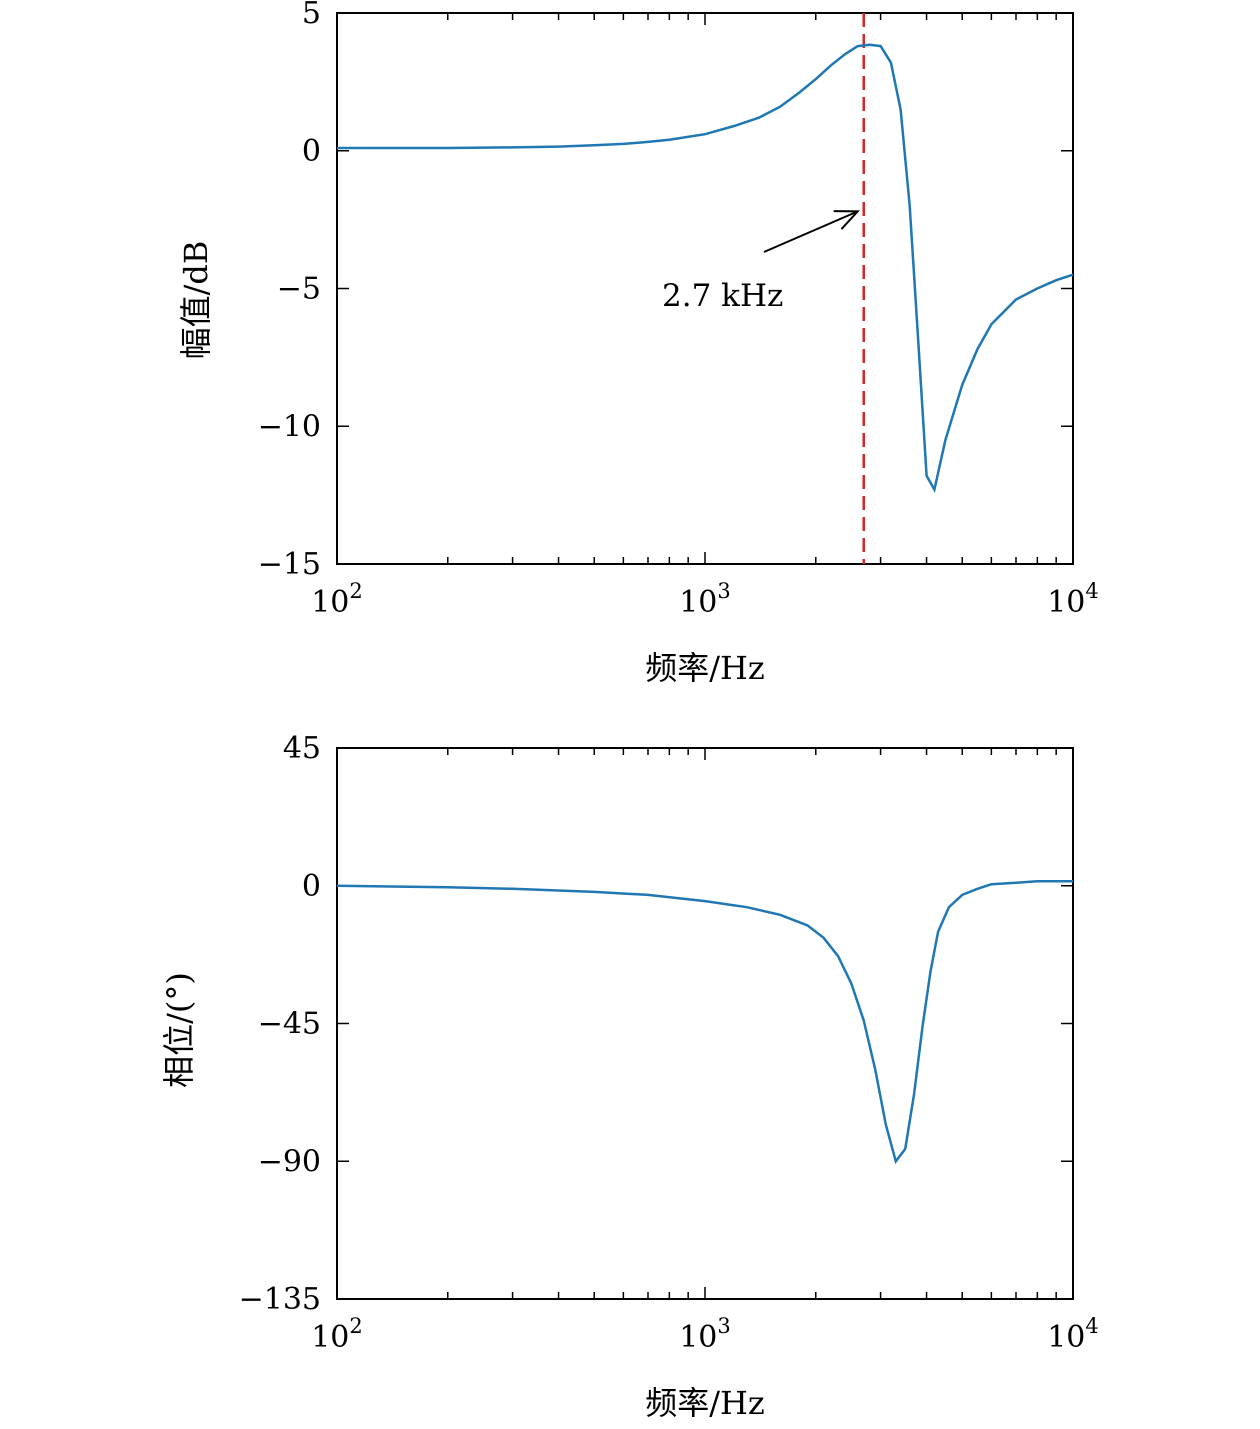 Image resolution: width=1260 pixels, height=1429 pixels. Describe the element at coordinates (722, 296) in the screenshot. I see `annotation-label: 2.7 kHz` at that location.